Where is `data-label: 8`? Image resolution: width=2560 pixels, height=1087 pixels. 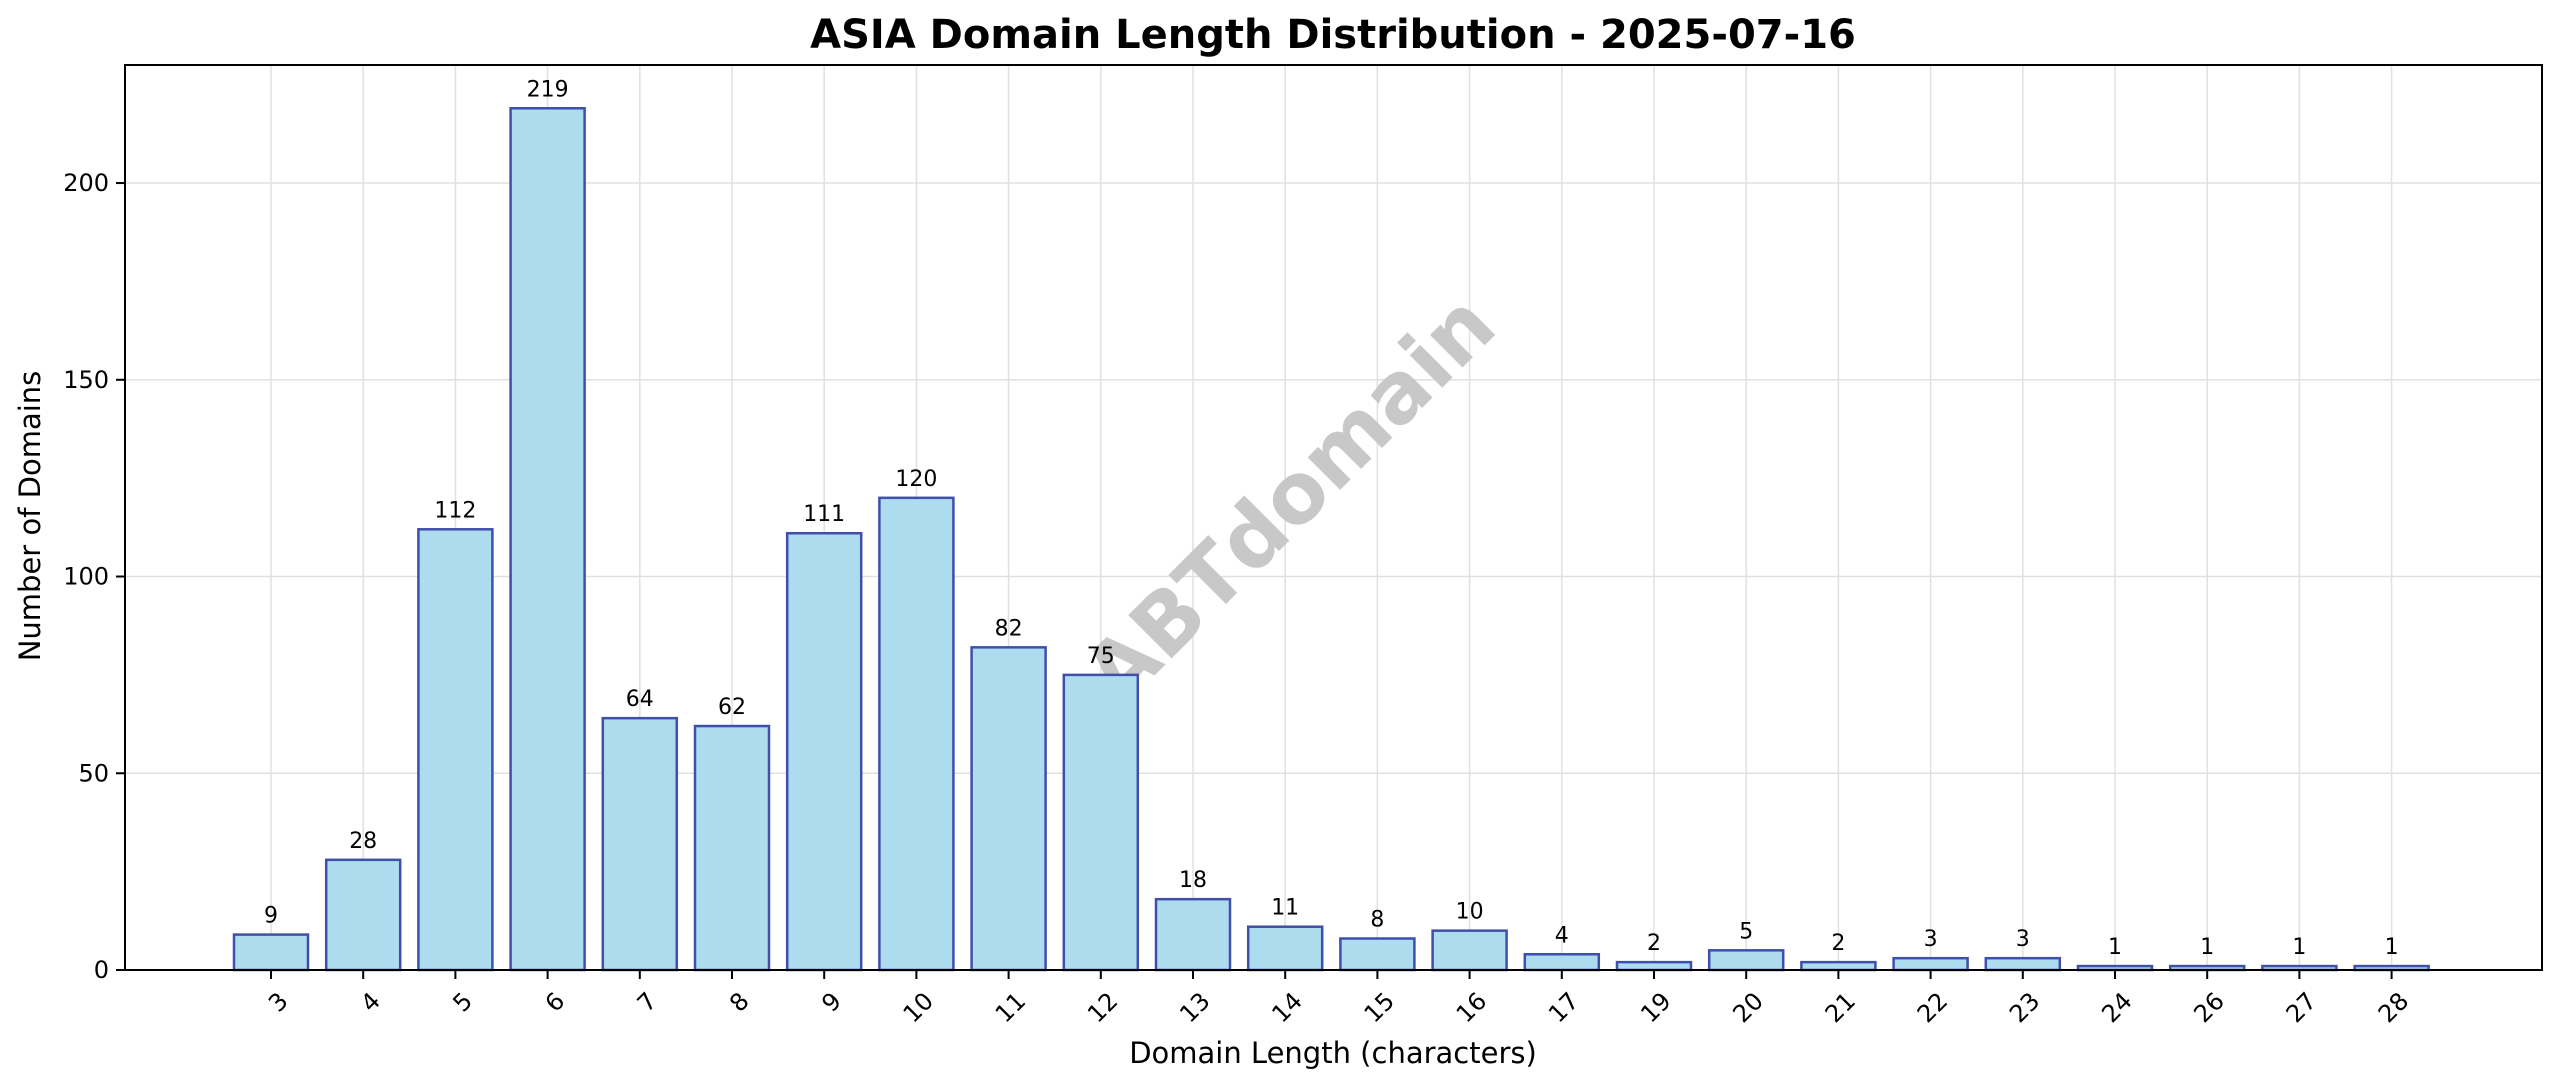 data-label: 8 is located at coordinates (1377, 920).